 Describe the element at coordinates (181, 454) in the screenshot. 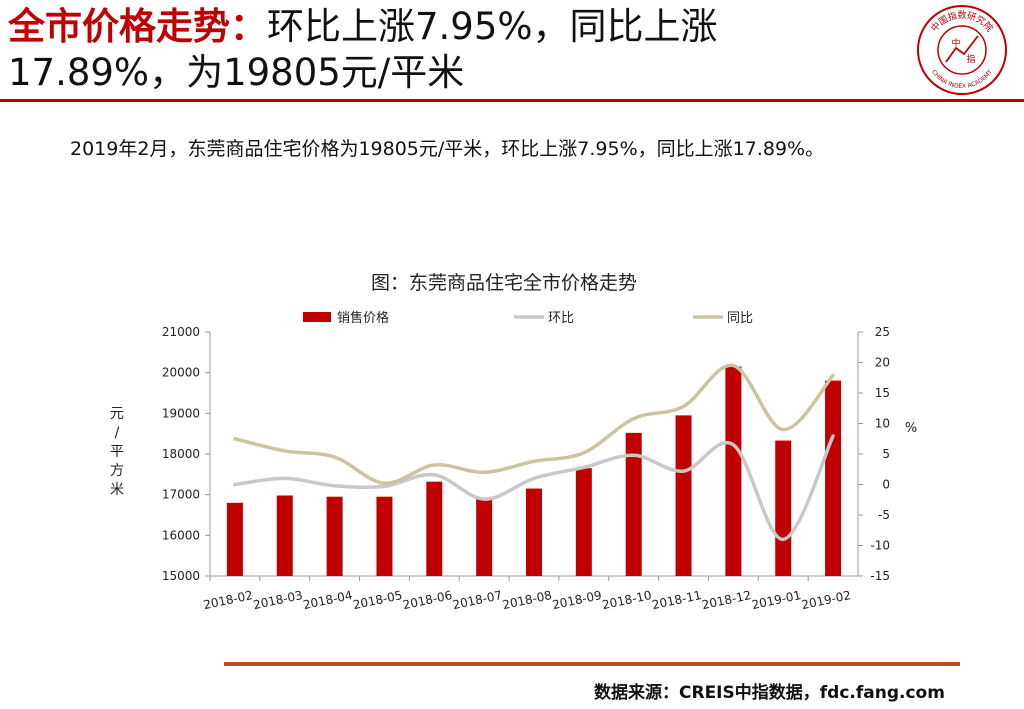

I see `left-tick-label: 18000` at that location.